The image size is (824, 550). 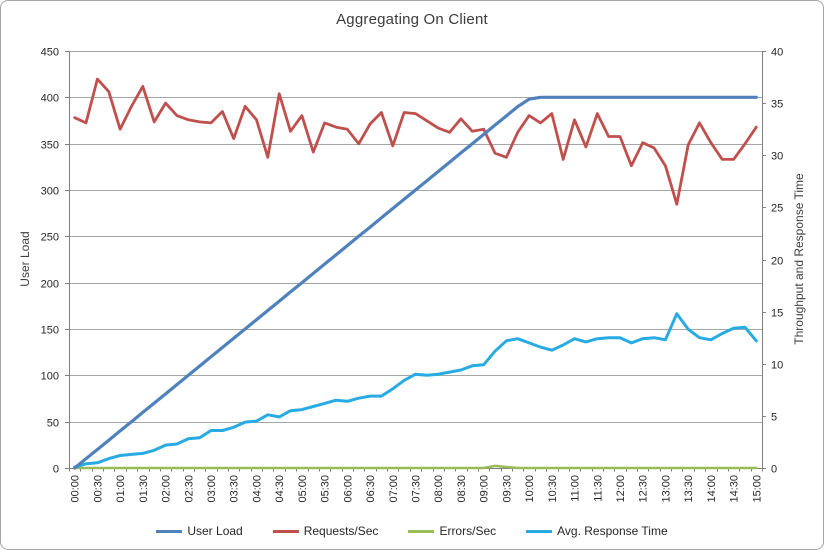 I want to click on legend-item-errors-sec: Errors/Sec, so click(x=452, y=531).